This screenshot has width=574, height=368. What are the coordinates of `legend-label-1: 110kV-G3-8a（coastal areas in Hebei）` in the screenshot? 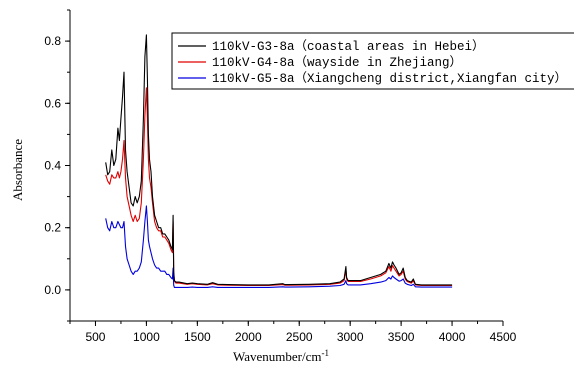 It's located at (348, 46).